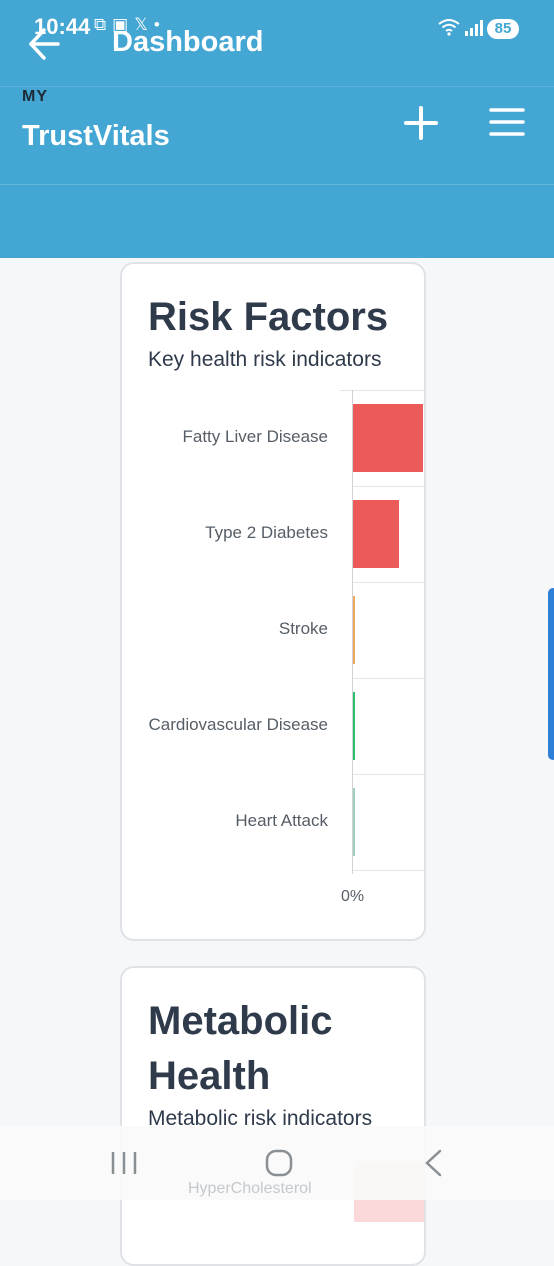 This screenshot has width=554, height=1266. What do you see at coordinates (255, 436) in the screenshot?
I see `category-label: Fatty Liver Disease` at bounding box center [255, 436].